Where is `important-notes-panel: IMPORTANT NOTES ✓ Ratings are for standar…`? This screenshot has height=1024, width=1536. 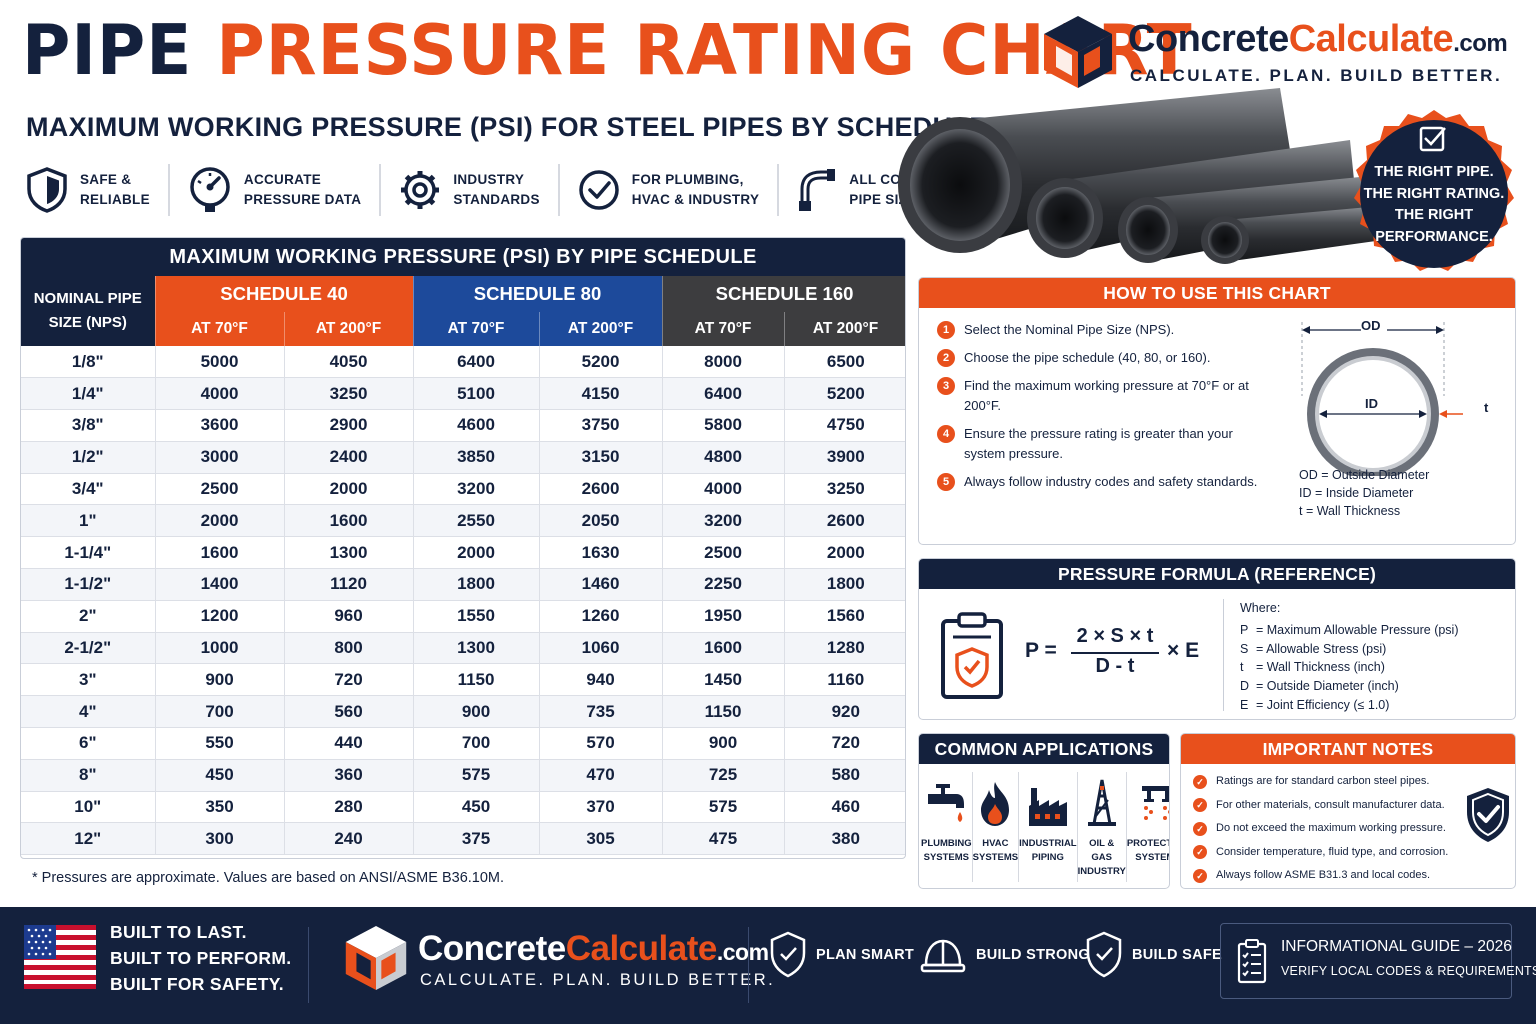
important-notes-panel: IMPORTANT NOTES ✓ Ratings are for standar… is located at coordinates (1348, 811).